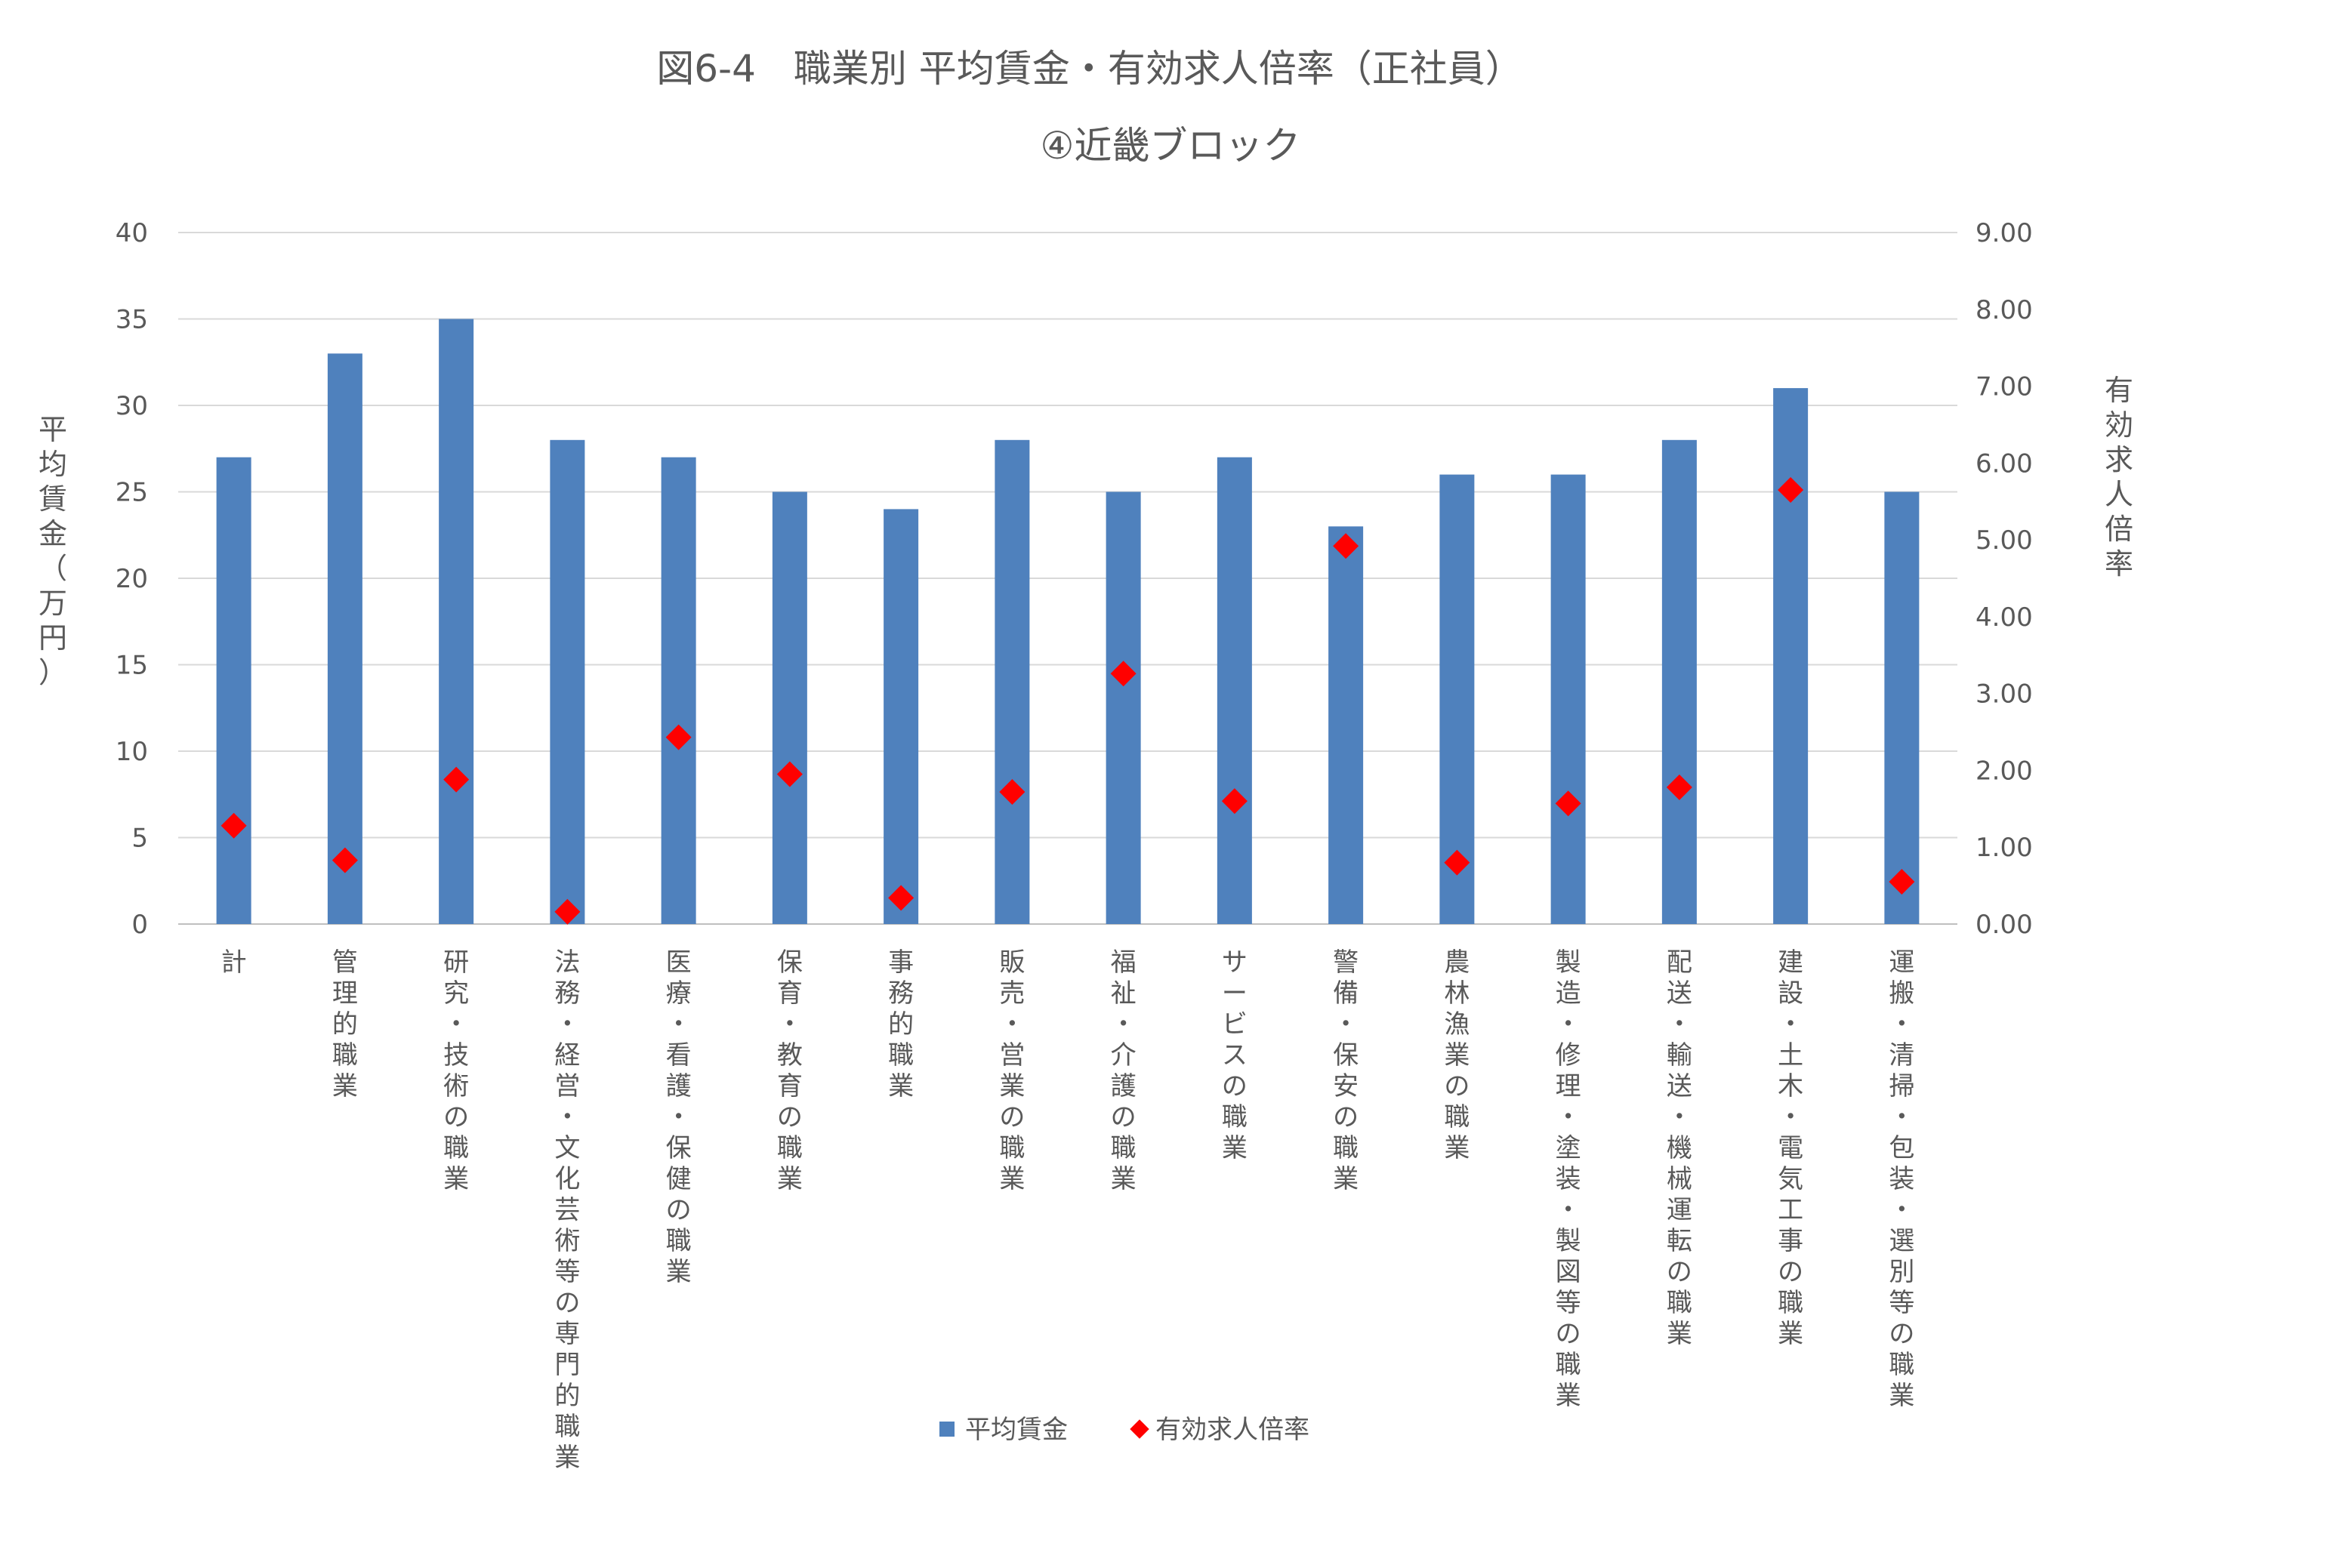 This screenshot has height=1568, width=2341. Describe the element at coordinates (2004, 617) in the screenshot. I see `y2-tick-label: 4.00` at that location.